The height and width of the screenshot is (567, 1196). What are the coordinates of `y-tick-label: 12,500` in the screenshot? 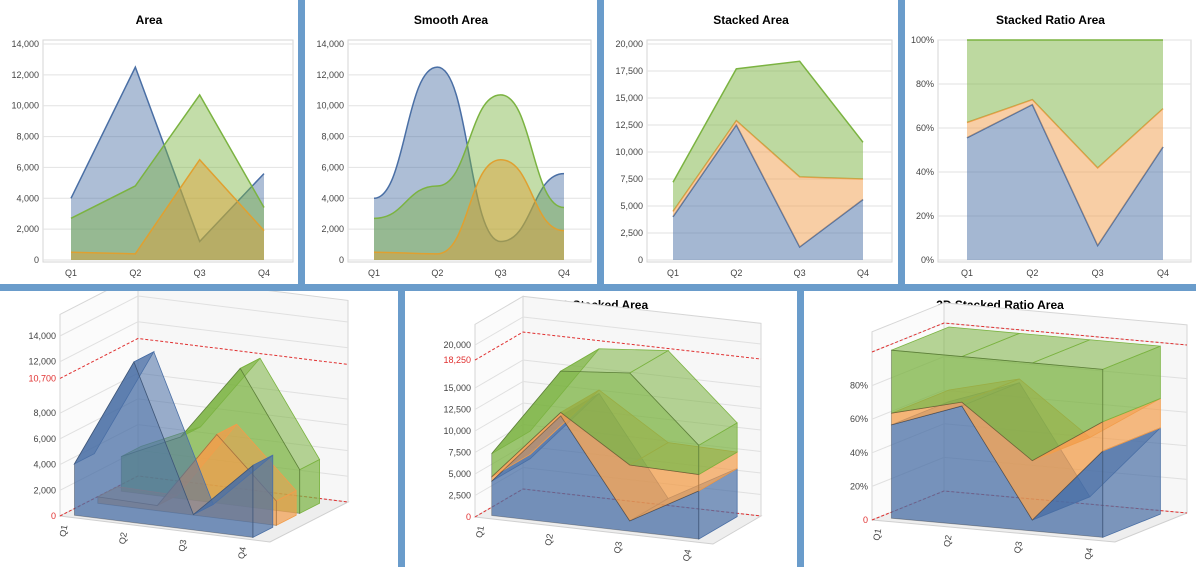 It's located at (629, 125).